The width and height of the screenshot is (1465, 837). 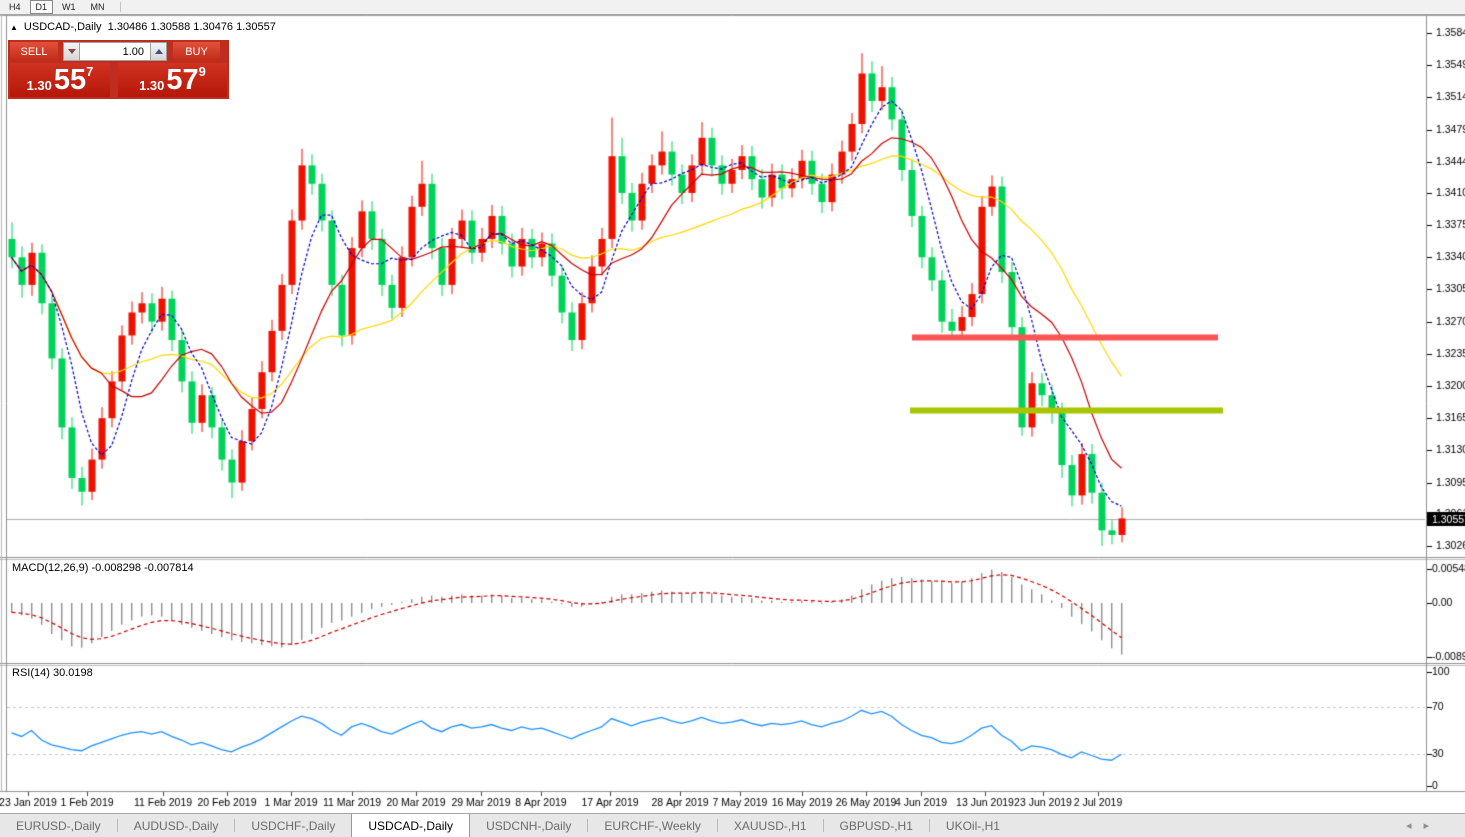 What do you see at coordinates (411, 825) in the screenshot?
I see `chart-tab-usdcad-daily: USDCAD-,Daily` at bounding box center [411, 825].